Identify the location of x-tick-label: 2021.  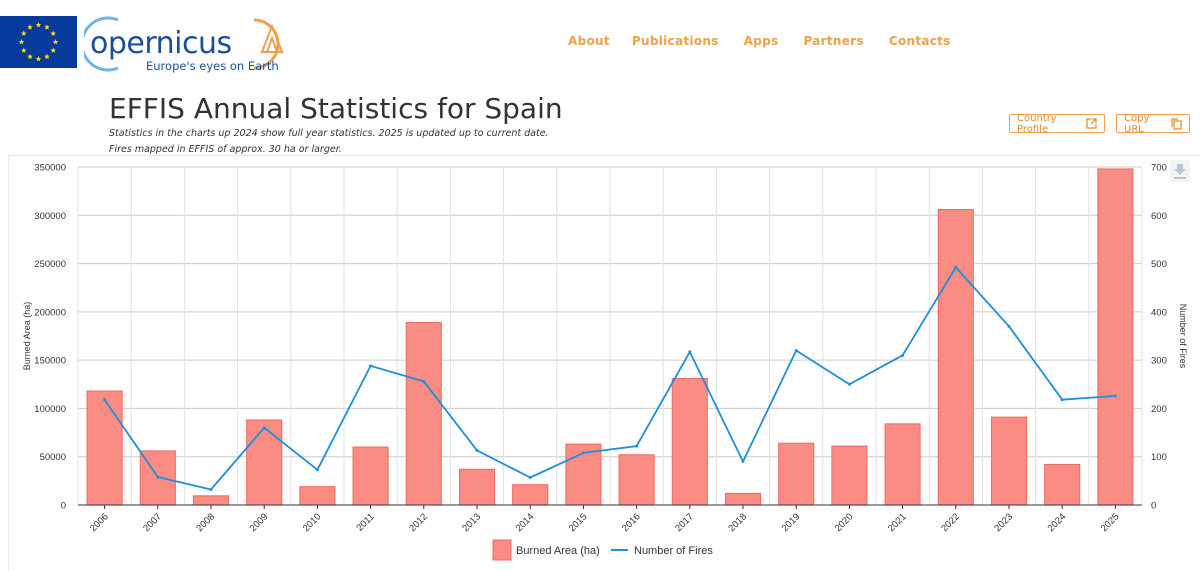
(897, 522).